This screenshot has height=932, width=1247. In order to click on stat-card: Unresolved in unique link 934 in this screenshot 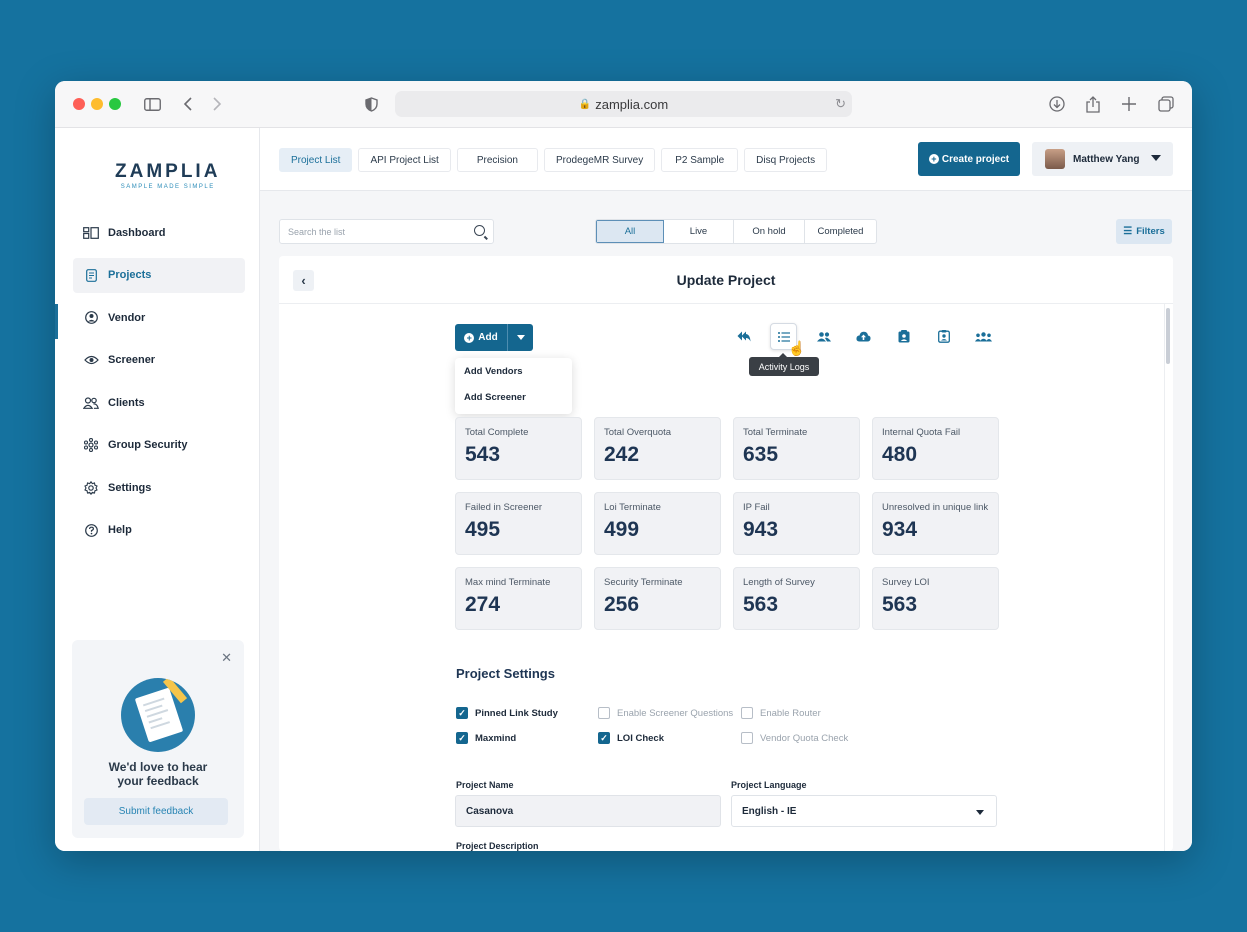, I will do `click(935, 523)`.